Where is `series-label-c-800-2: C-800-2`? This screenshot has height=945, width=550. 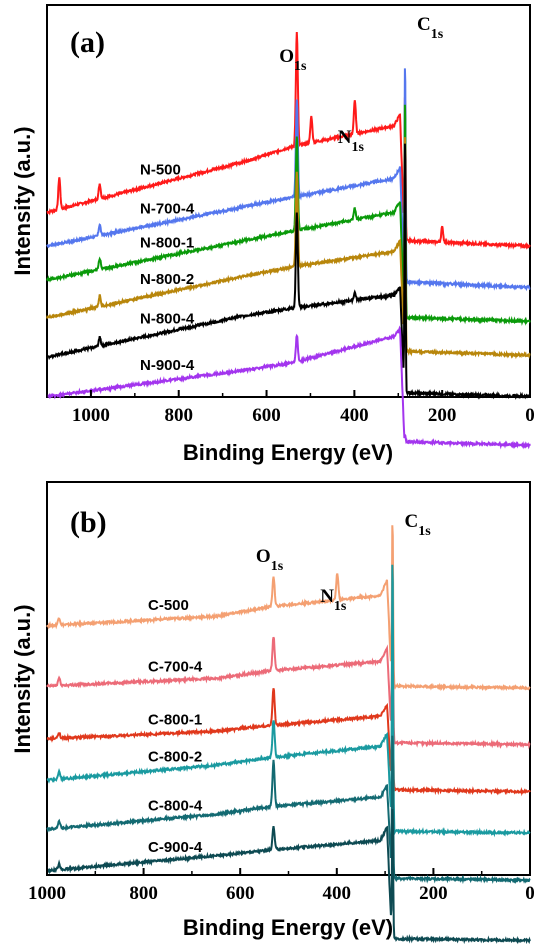 series-label-c-800-2: C-800-2 is located at coordinates (175, 756).